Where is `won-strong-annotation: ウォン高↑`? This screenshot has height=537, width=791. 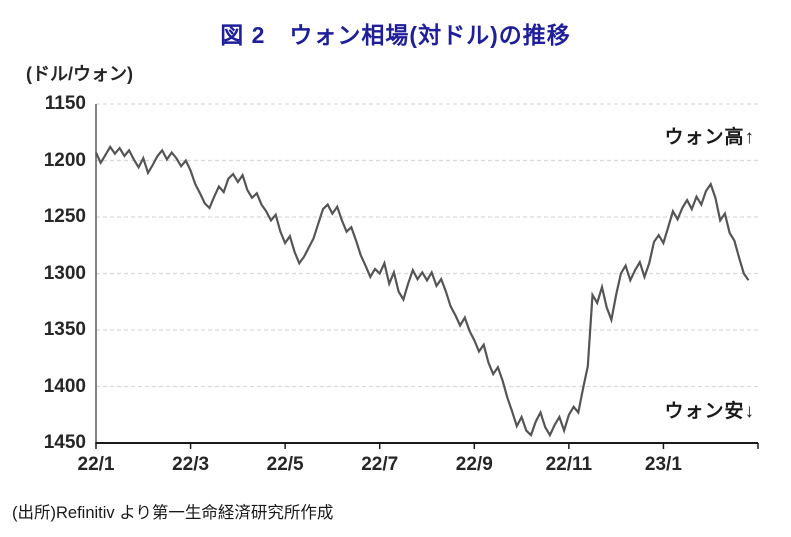
won-strong-annotation: ウォン高↑ is located at coordinates (709, 137).